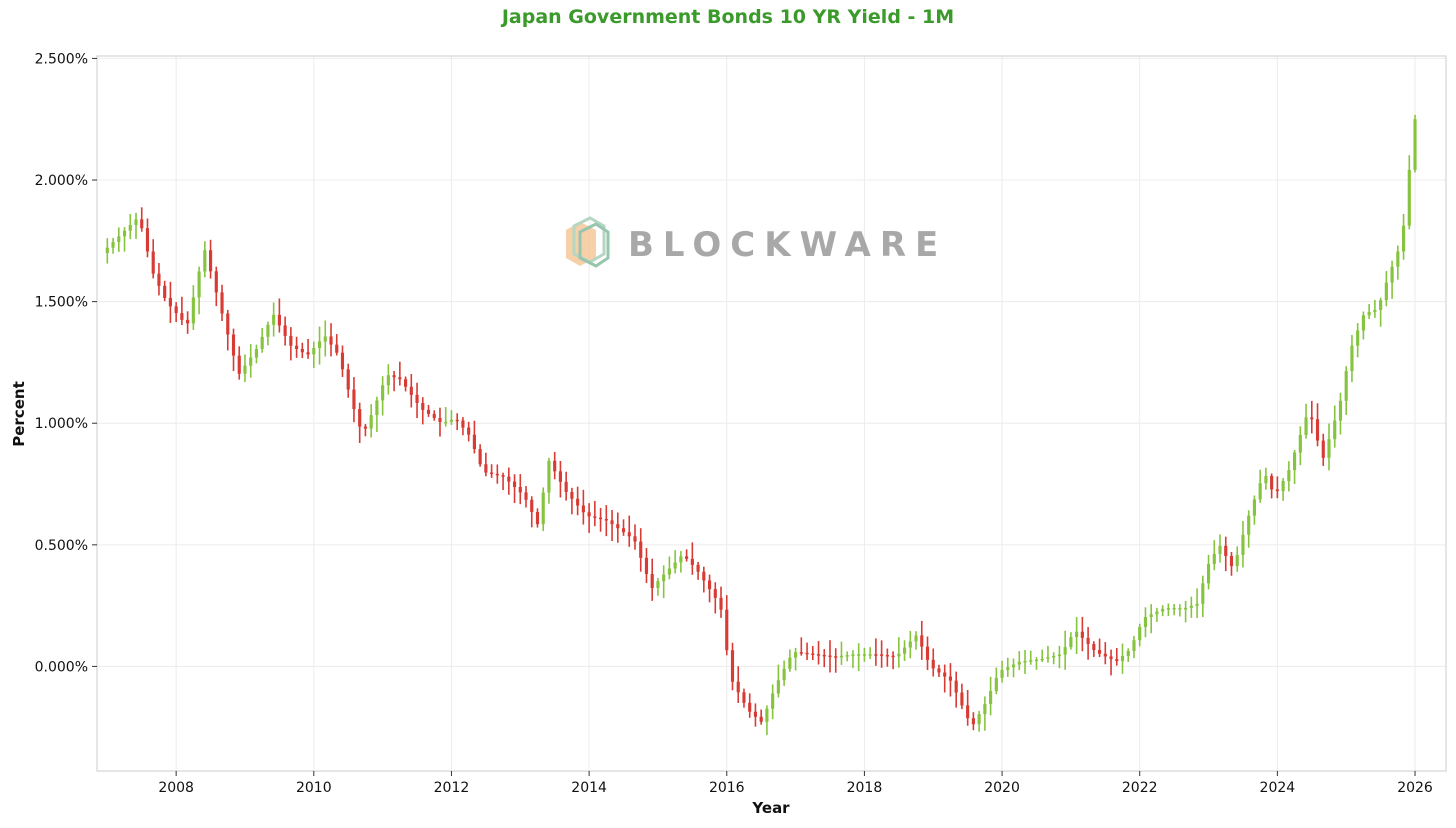 This screenshot has width=1456, height=828. I want to click on y-tick-label: 1.500%, so click(61, 303).